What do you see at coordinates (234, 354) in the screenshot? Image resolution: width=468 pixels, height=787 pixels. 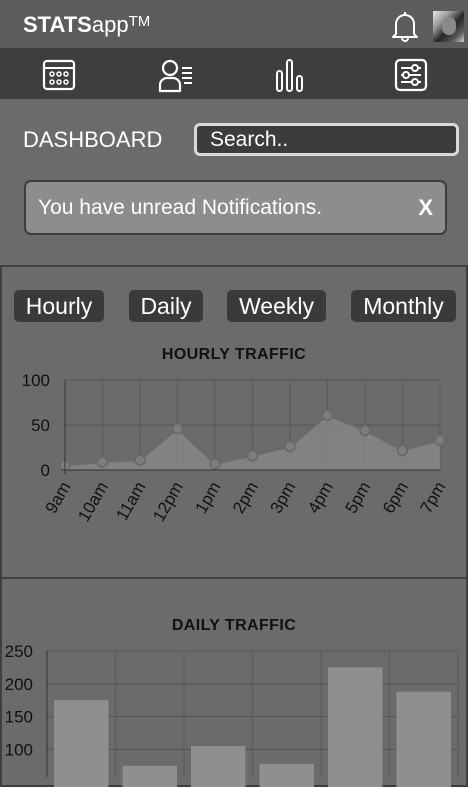 I see `hourly-chart-title: HOURLY TRAFFIC` at bounding box center [234, 354].